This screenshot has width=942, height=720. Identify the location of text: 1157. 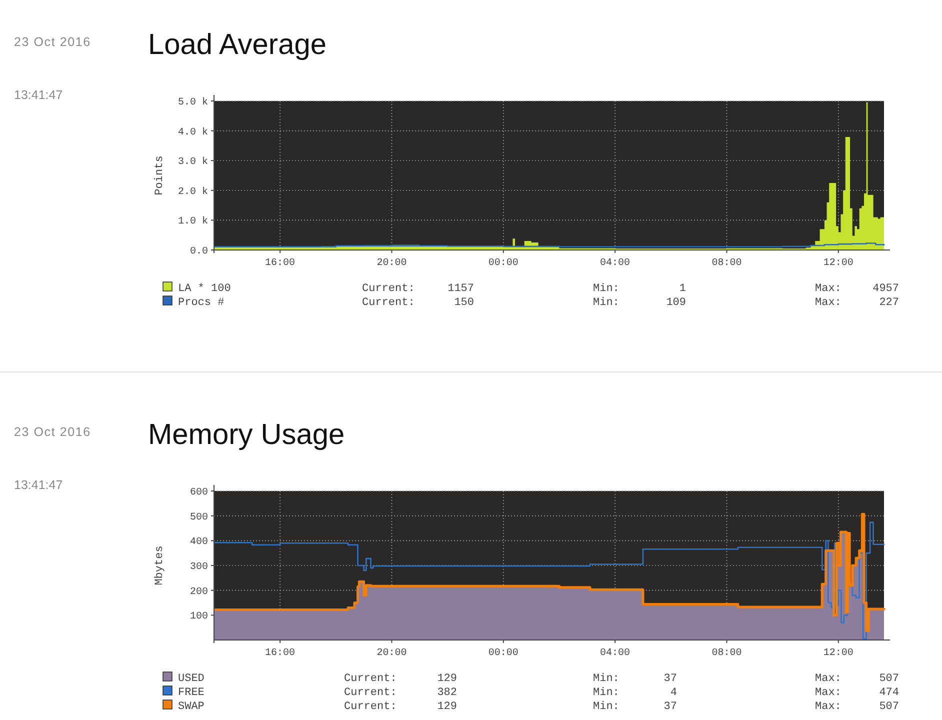
(461, 289).